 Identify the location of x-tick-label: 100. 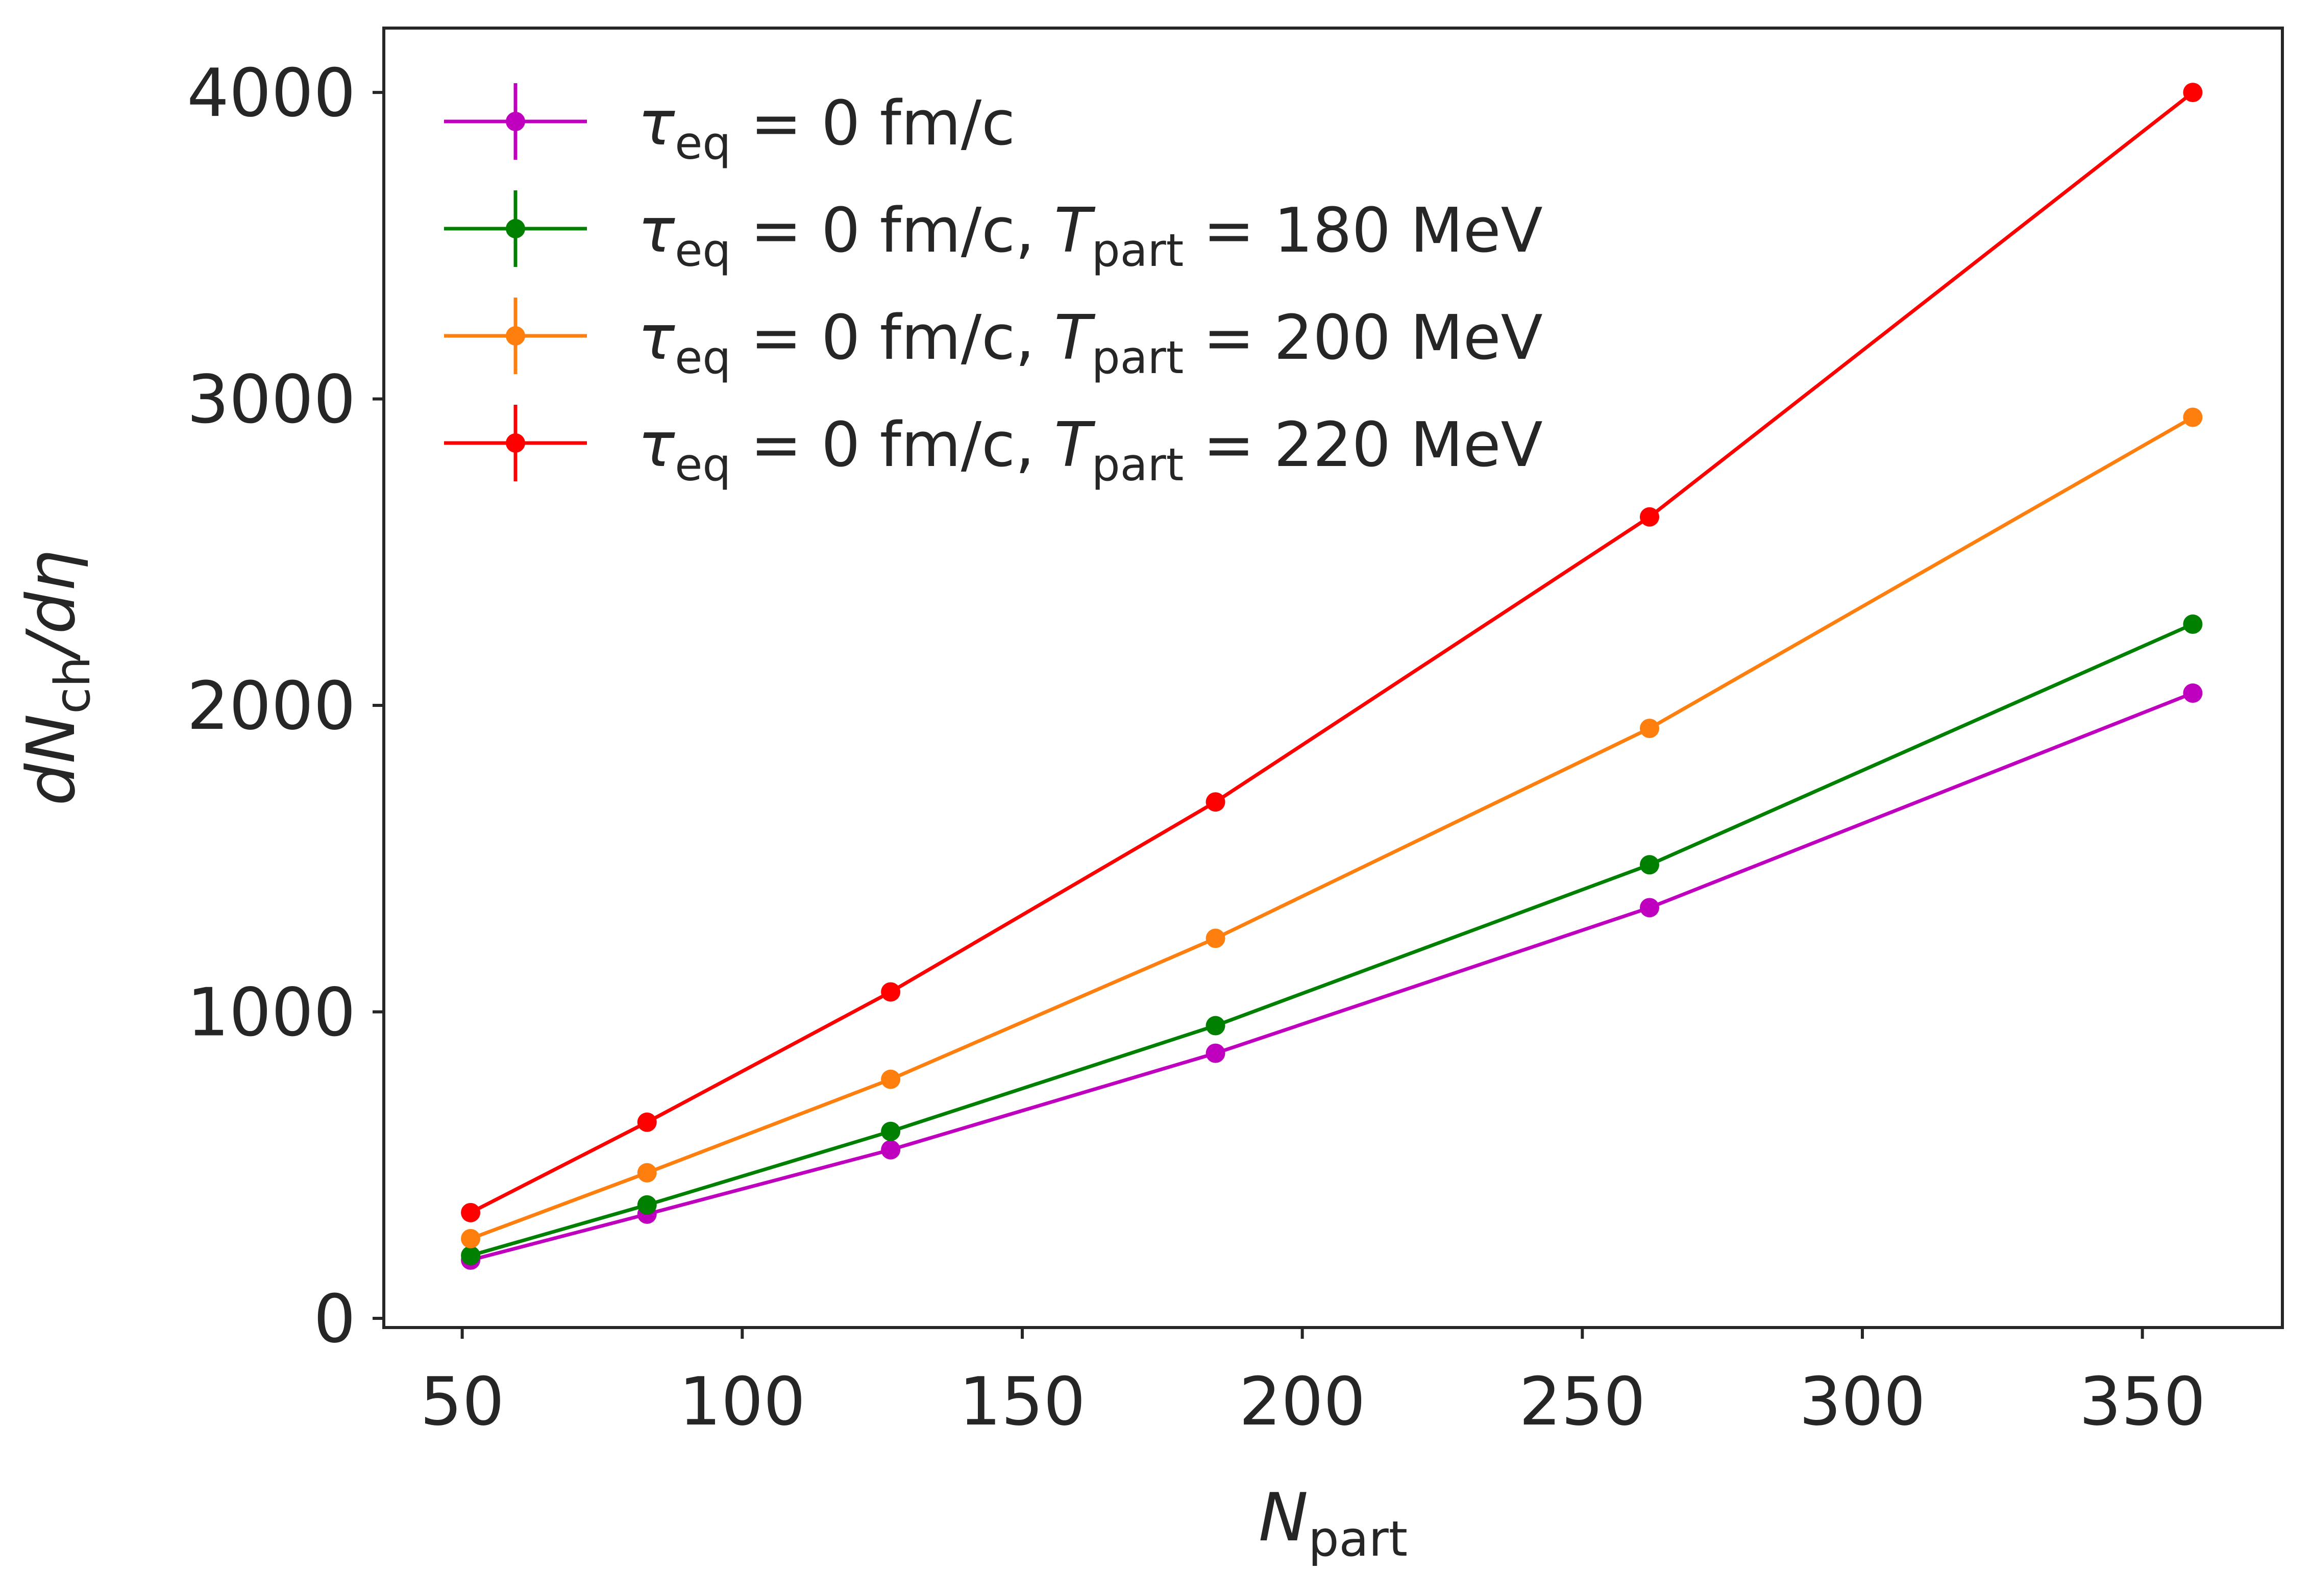
(742, 1402).